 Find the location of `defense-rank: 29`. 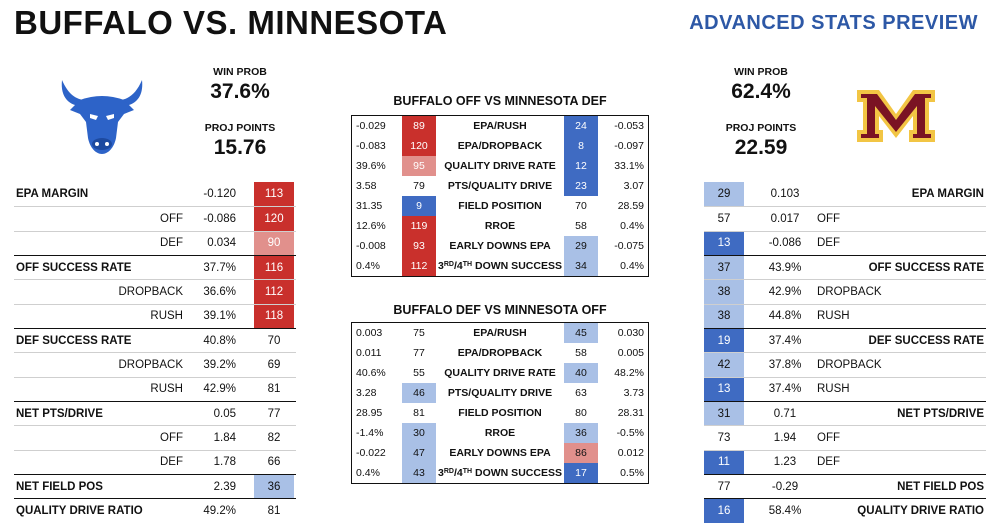

defense-rank: 29 is located at coordinates (581, 246).